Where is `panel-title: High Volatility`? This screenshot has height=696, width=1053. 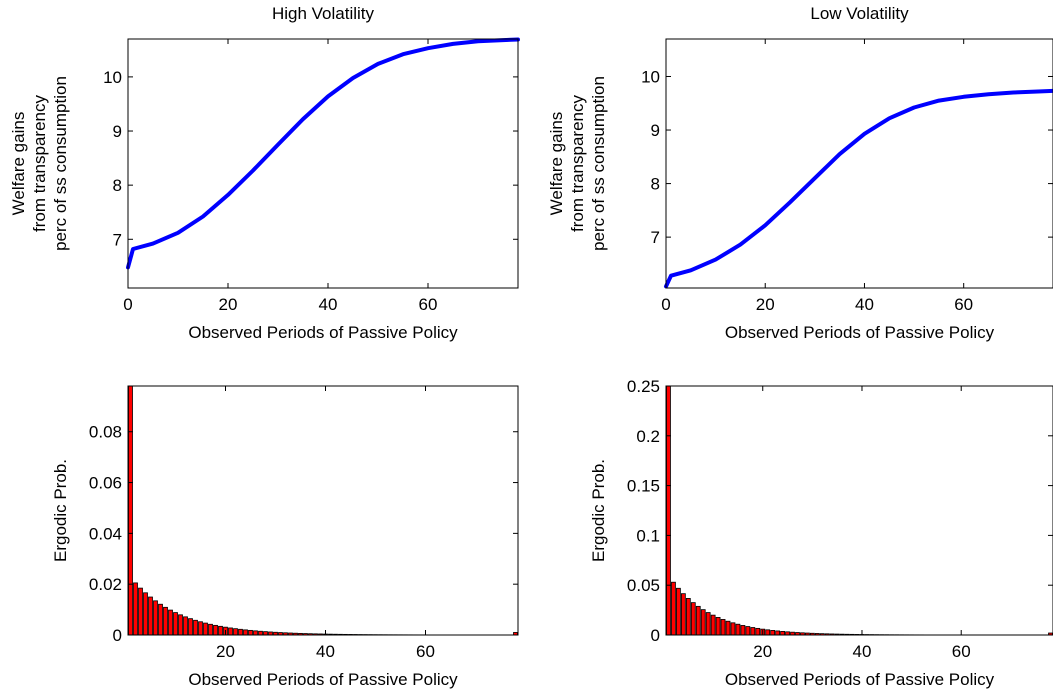 panel-title: High Volatility is located at coordinates (323, 13).